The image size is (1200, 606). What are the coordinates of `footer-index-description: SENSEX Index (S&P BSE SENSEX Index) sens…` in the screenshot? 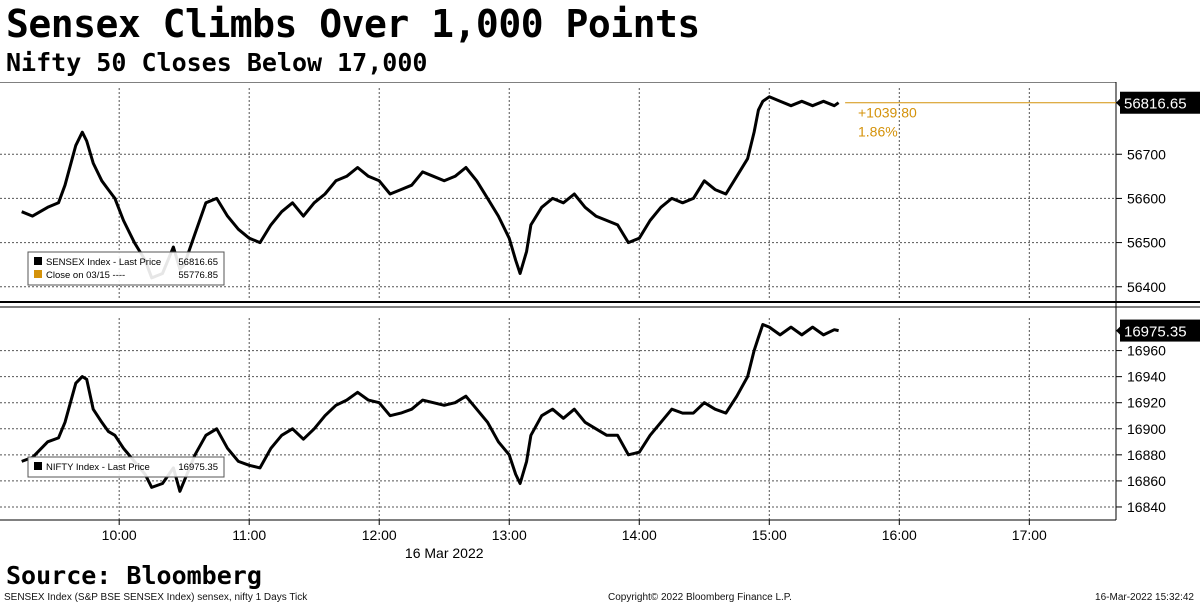 It's located at (156, 597).